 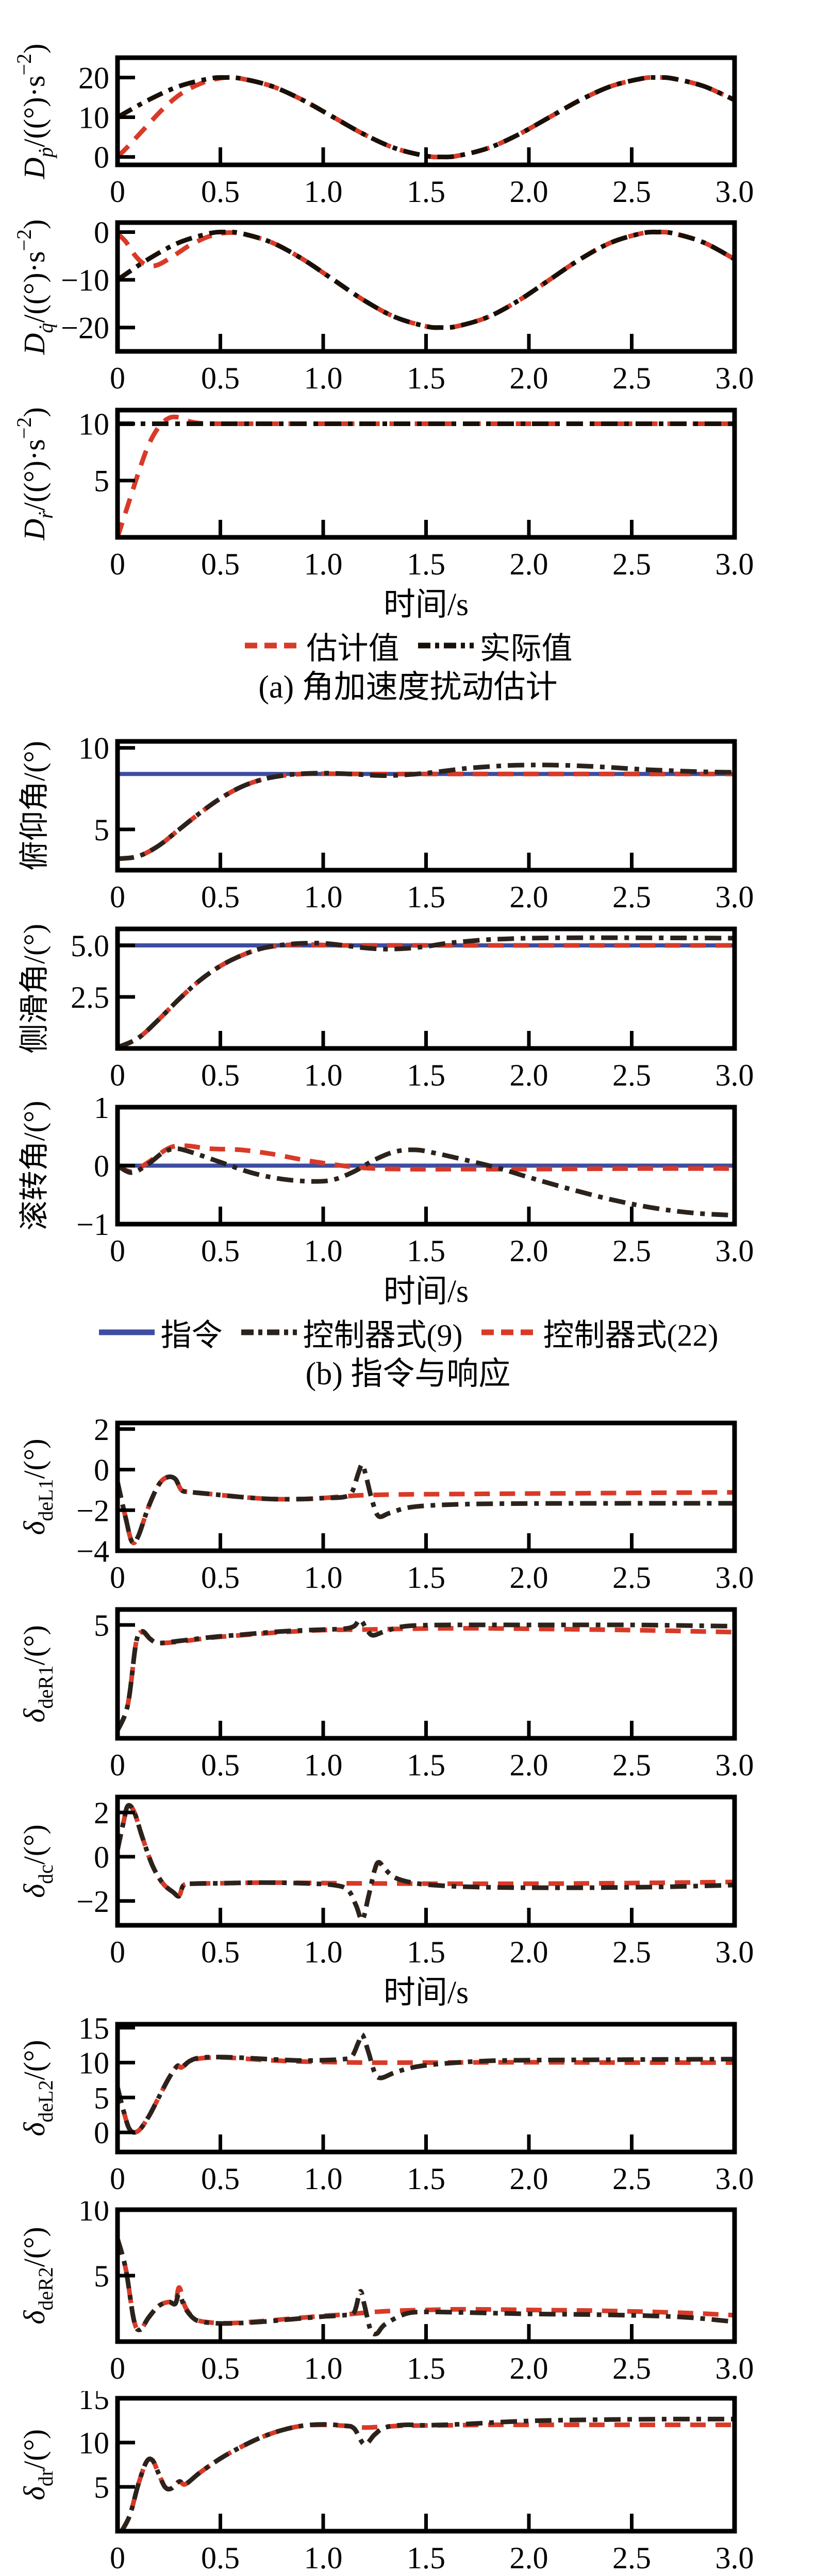 I want to click on subplot-Dp: 0 10 20 0 0.5 1.0 1.5 2.0 2.5 3.0 Dṗ/((°)·s−2), so click(x=383, y=127).